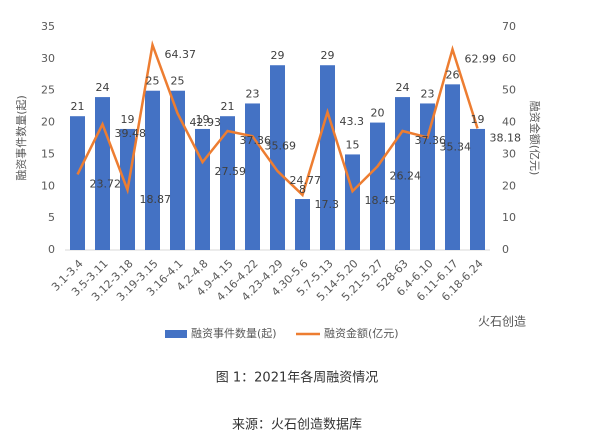  Describe the element at coordinates (231, 171) in the screenshot. I see `line-value-label: 27.59` at that location.